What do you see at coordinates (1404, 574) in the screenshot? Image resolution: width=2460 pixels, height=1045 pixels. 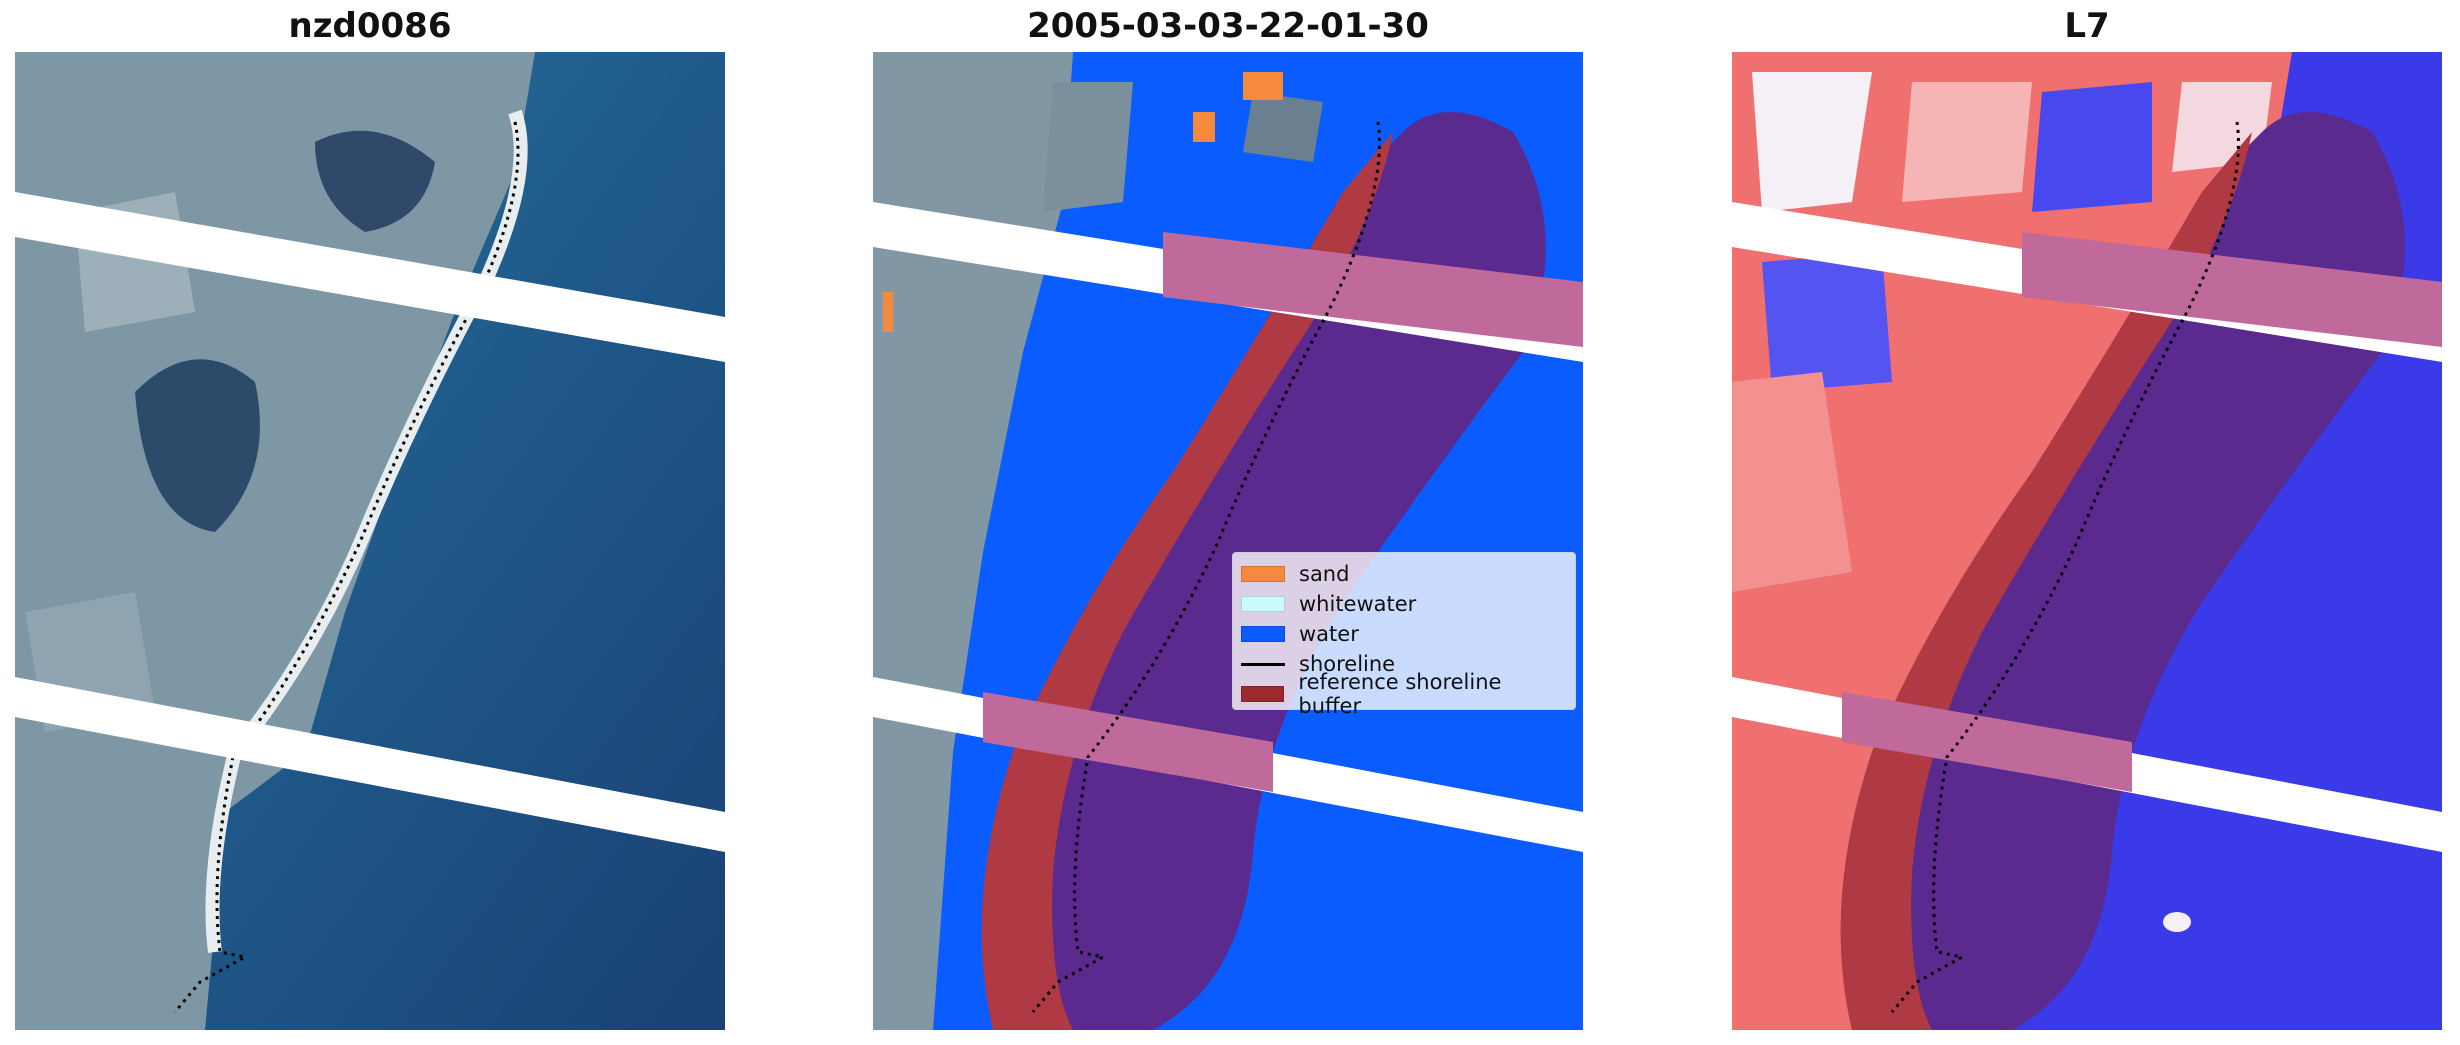 I see `legend-item-sand: sand` at bounding box center [1404, 574].